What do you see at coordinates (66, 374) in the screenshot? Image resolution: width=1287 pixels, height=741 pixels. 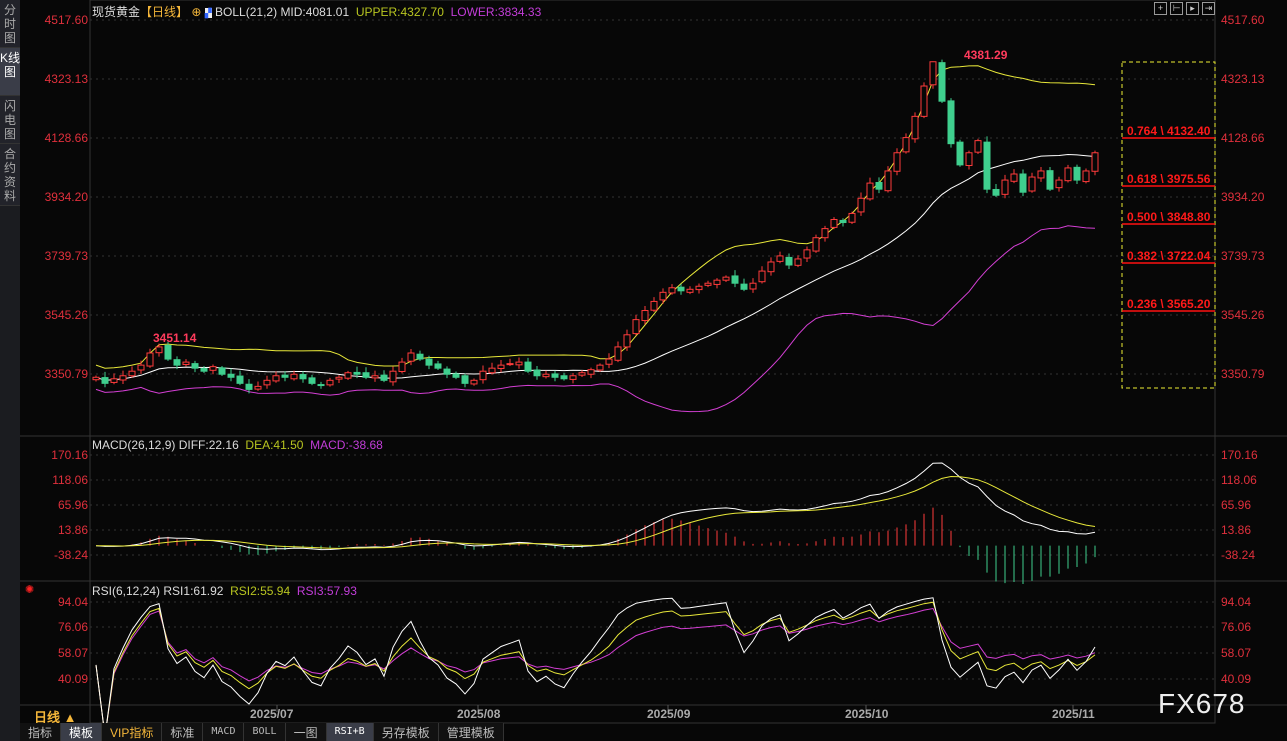 I see `axis-label-left: 3350.79` at bounding box center [66, 374].